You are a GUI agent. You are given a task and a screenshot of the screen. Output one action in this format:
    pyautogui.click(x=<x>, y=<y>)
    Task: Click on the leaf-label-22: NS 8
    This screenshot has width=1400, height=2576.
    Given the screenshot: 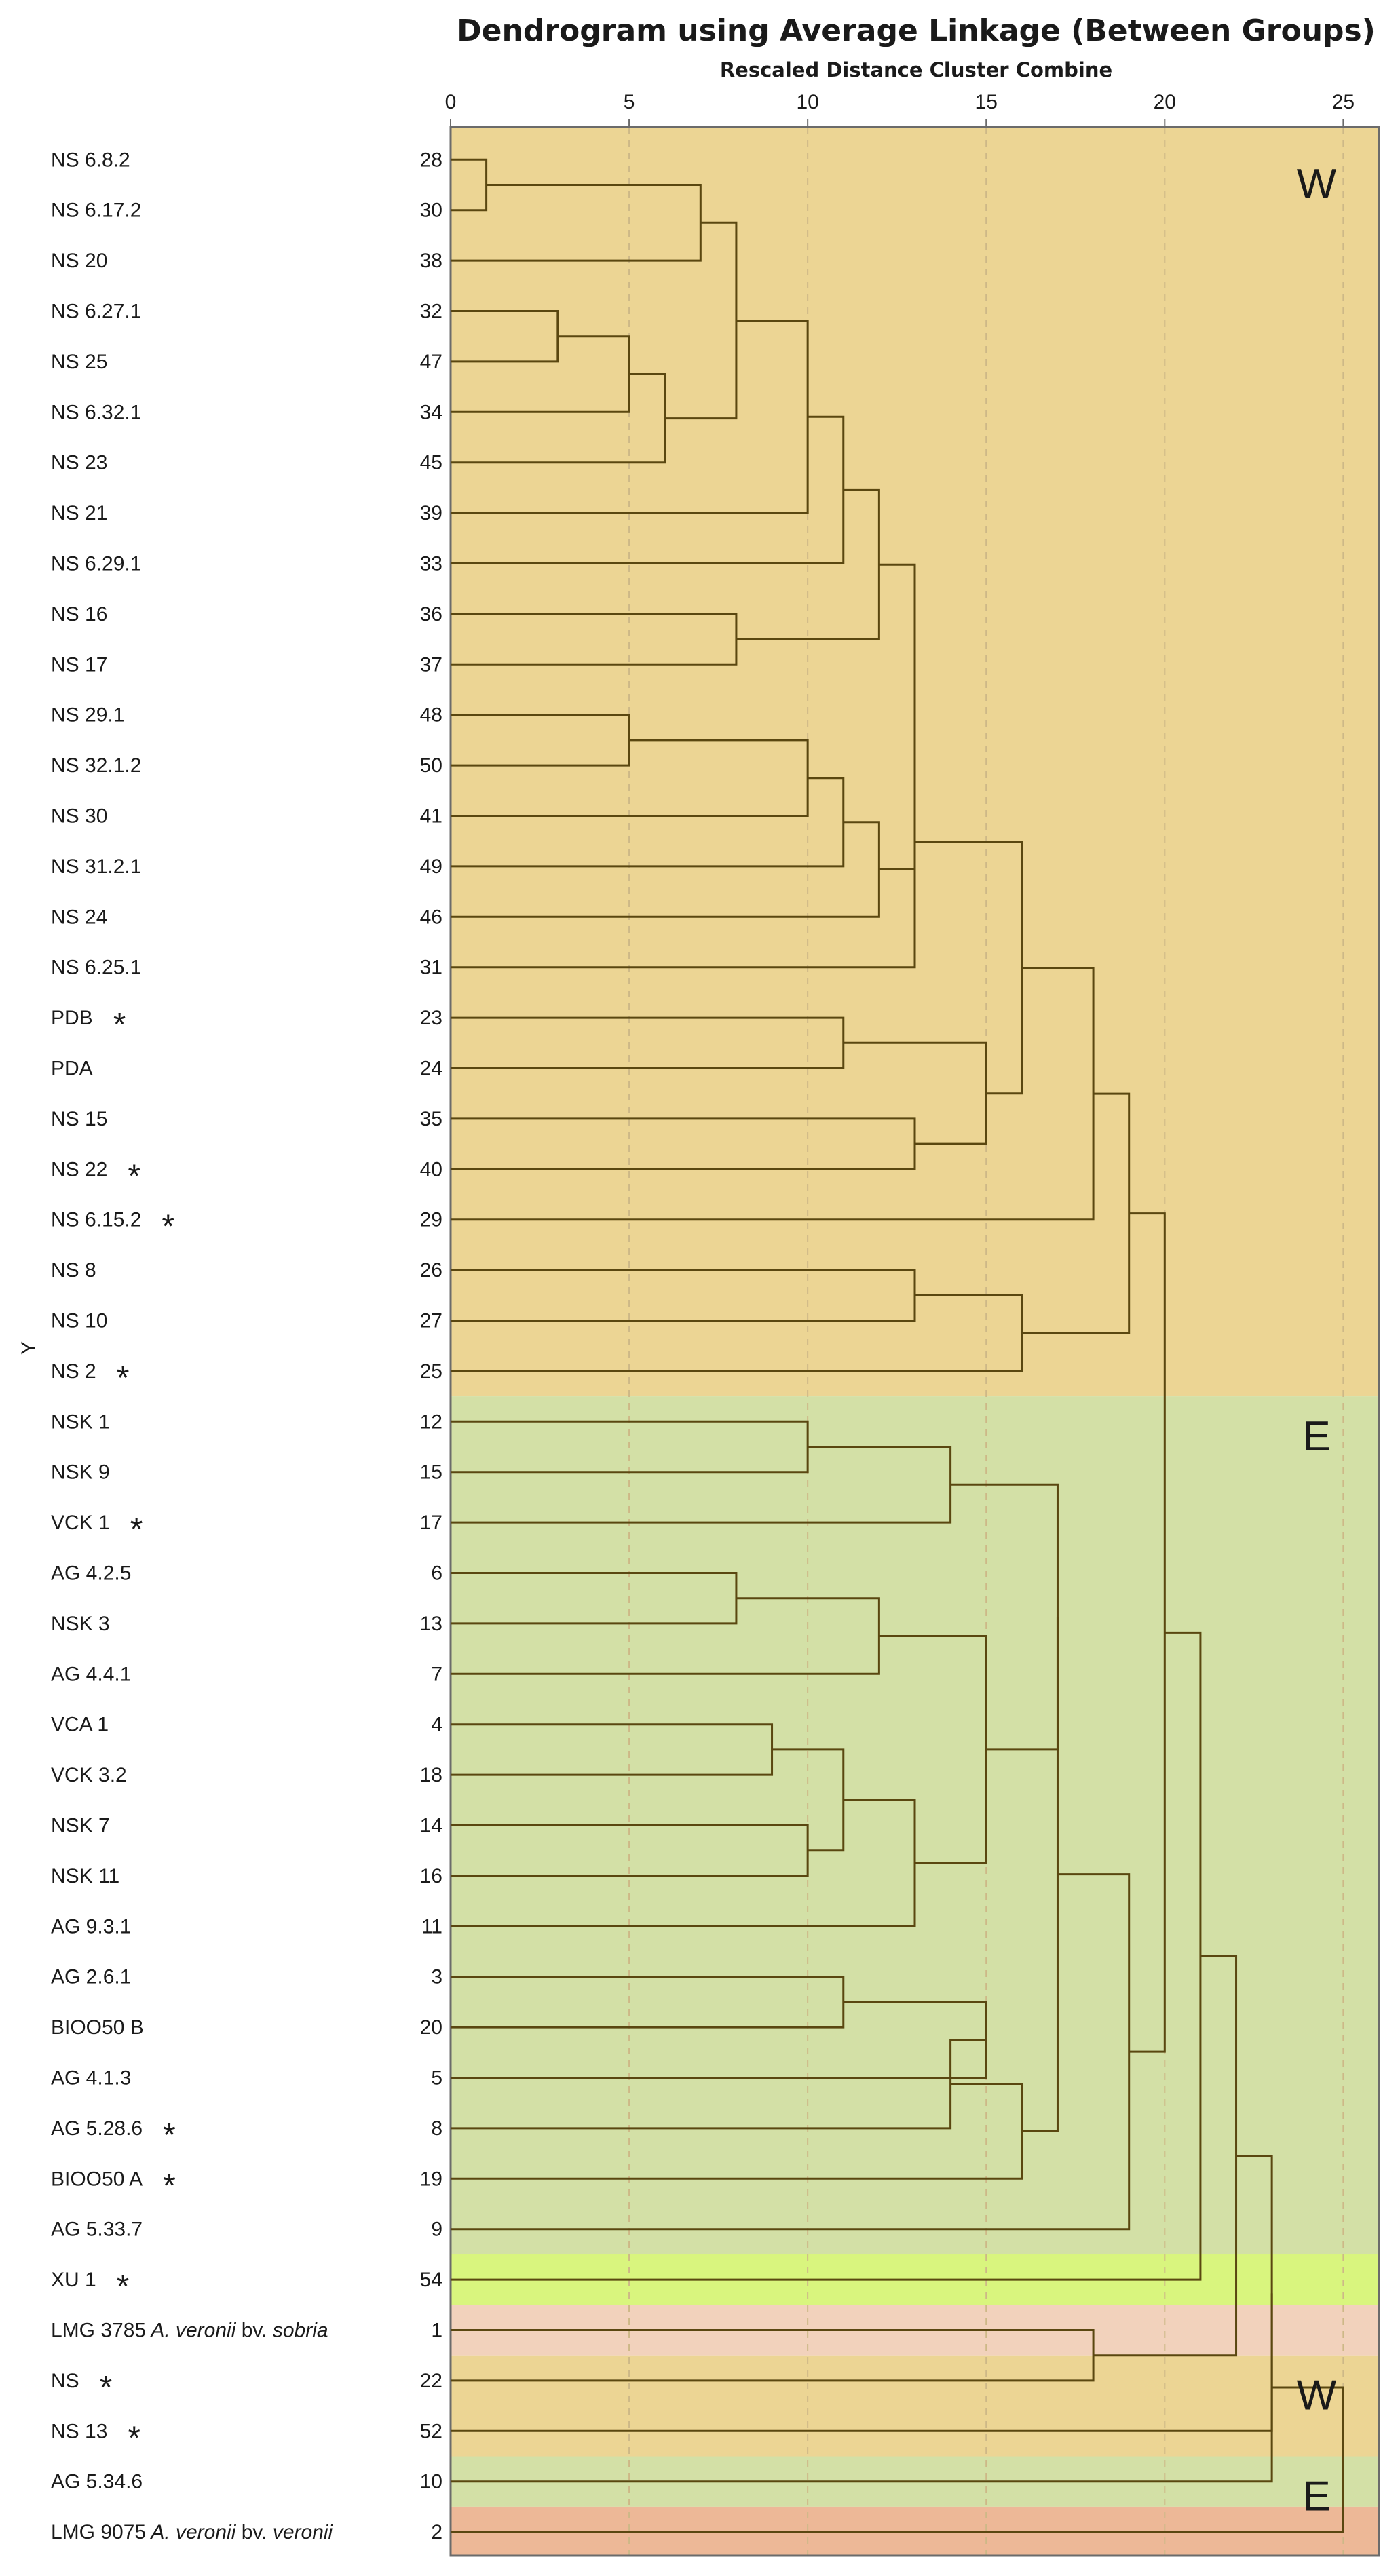 What is the action you would take?
    pyautogui.click(x=73, y=1270)
    